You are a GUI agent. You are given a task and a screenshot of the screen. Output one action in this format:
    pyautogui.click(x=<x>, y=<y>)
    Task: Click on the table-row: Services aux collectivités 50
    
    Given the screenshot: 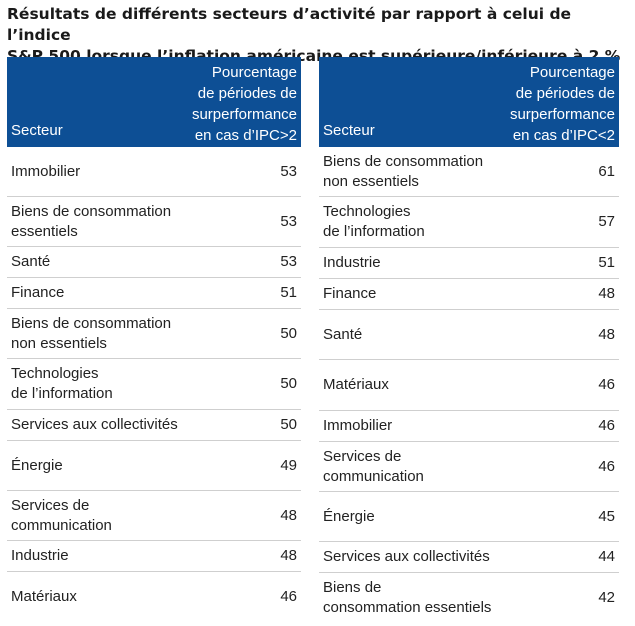 What is the action you would take?
    pyautogui.click(x=154, y=425)
    